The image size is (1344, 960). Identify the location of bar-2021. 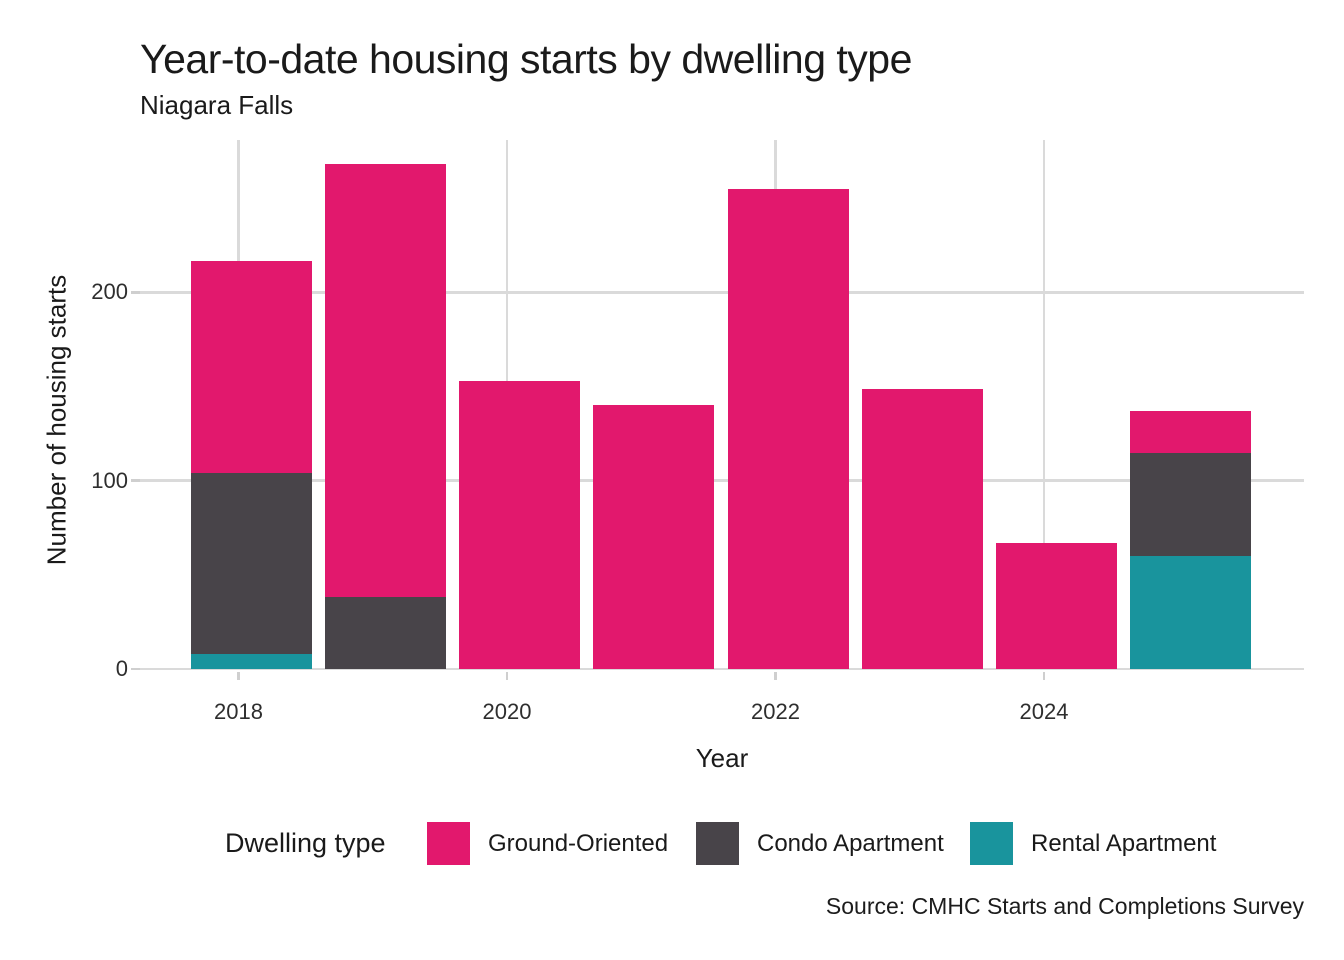
(654, 537).